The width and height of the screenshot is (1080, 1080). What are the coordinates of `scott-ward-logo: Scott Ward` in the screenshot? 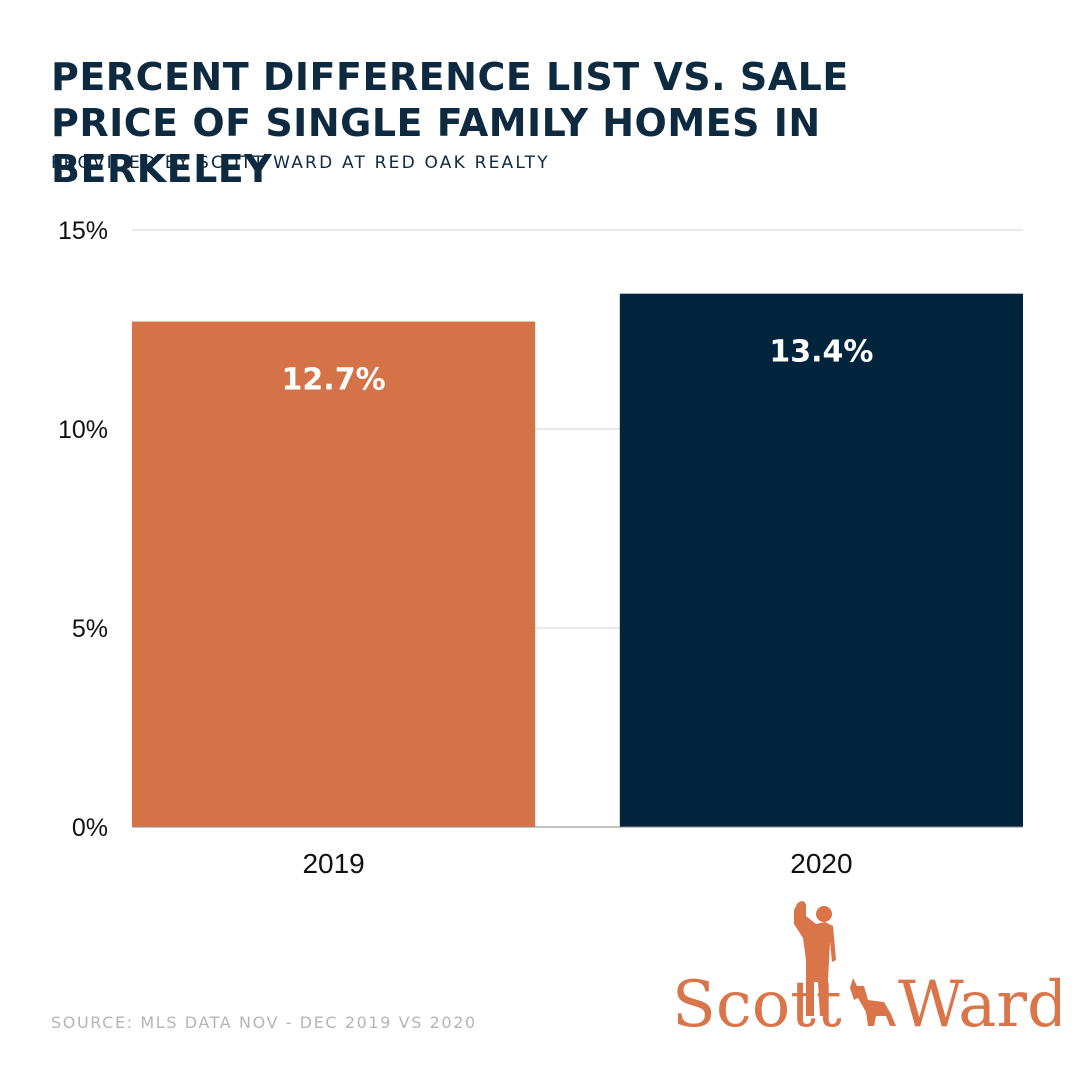 It's located at (866, 970).